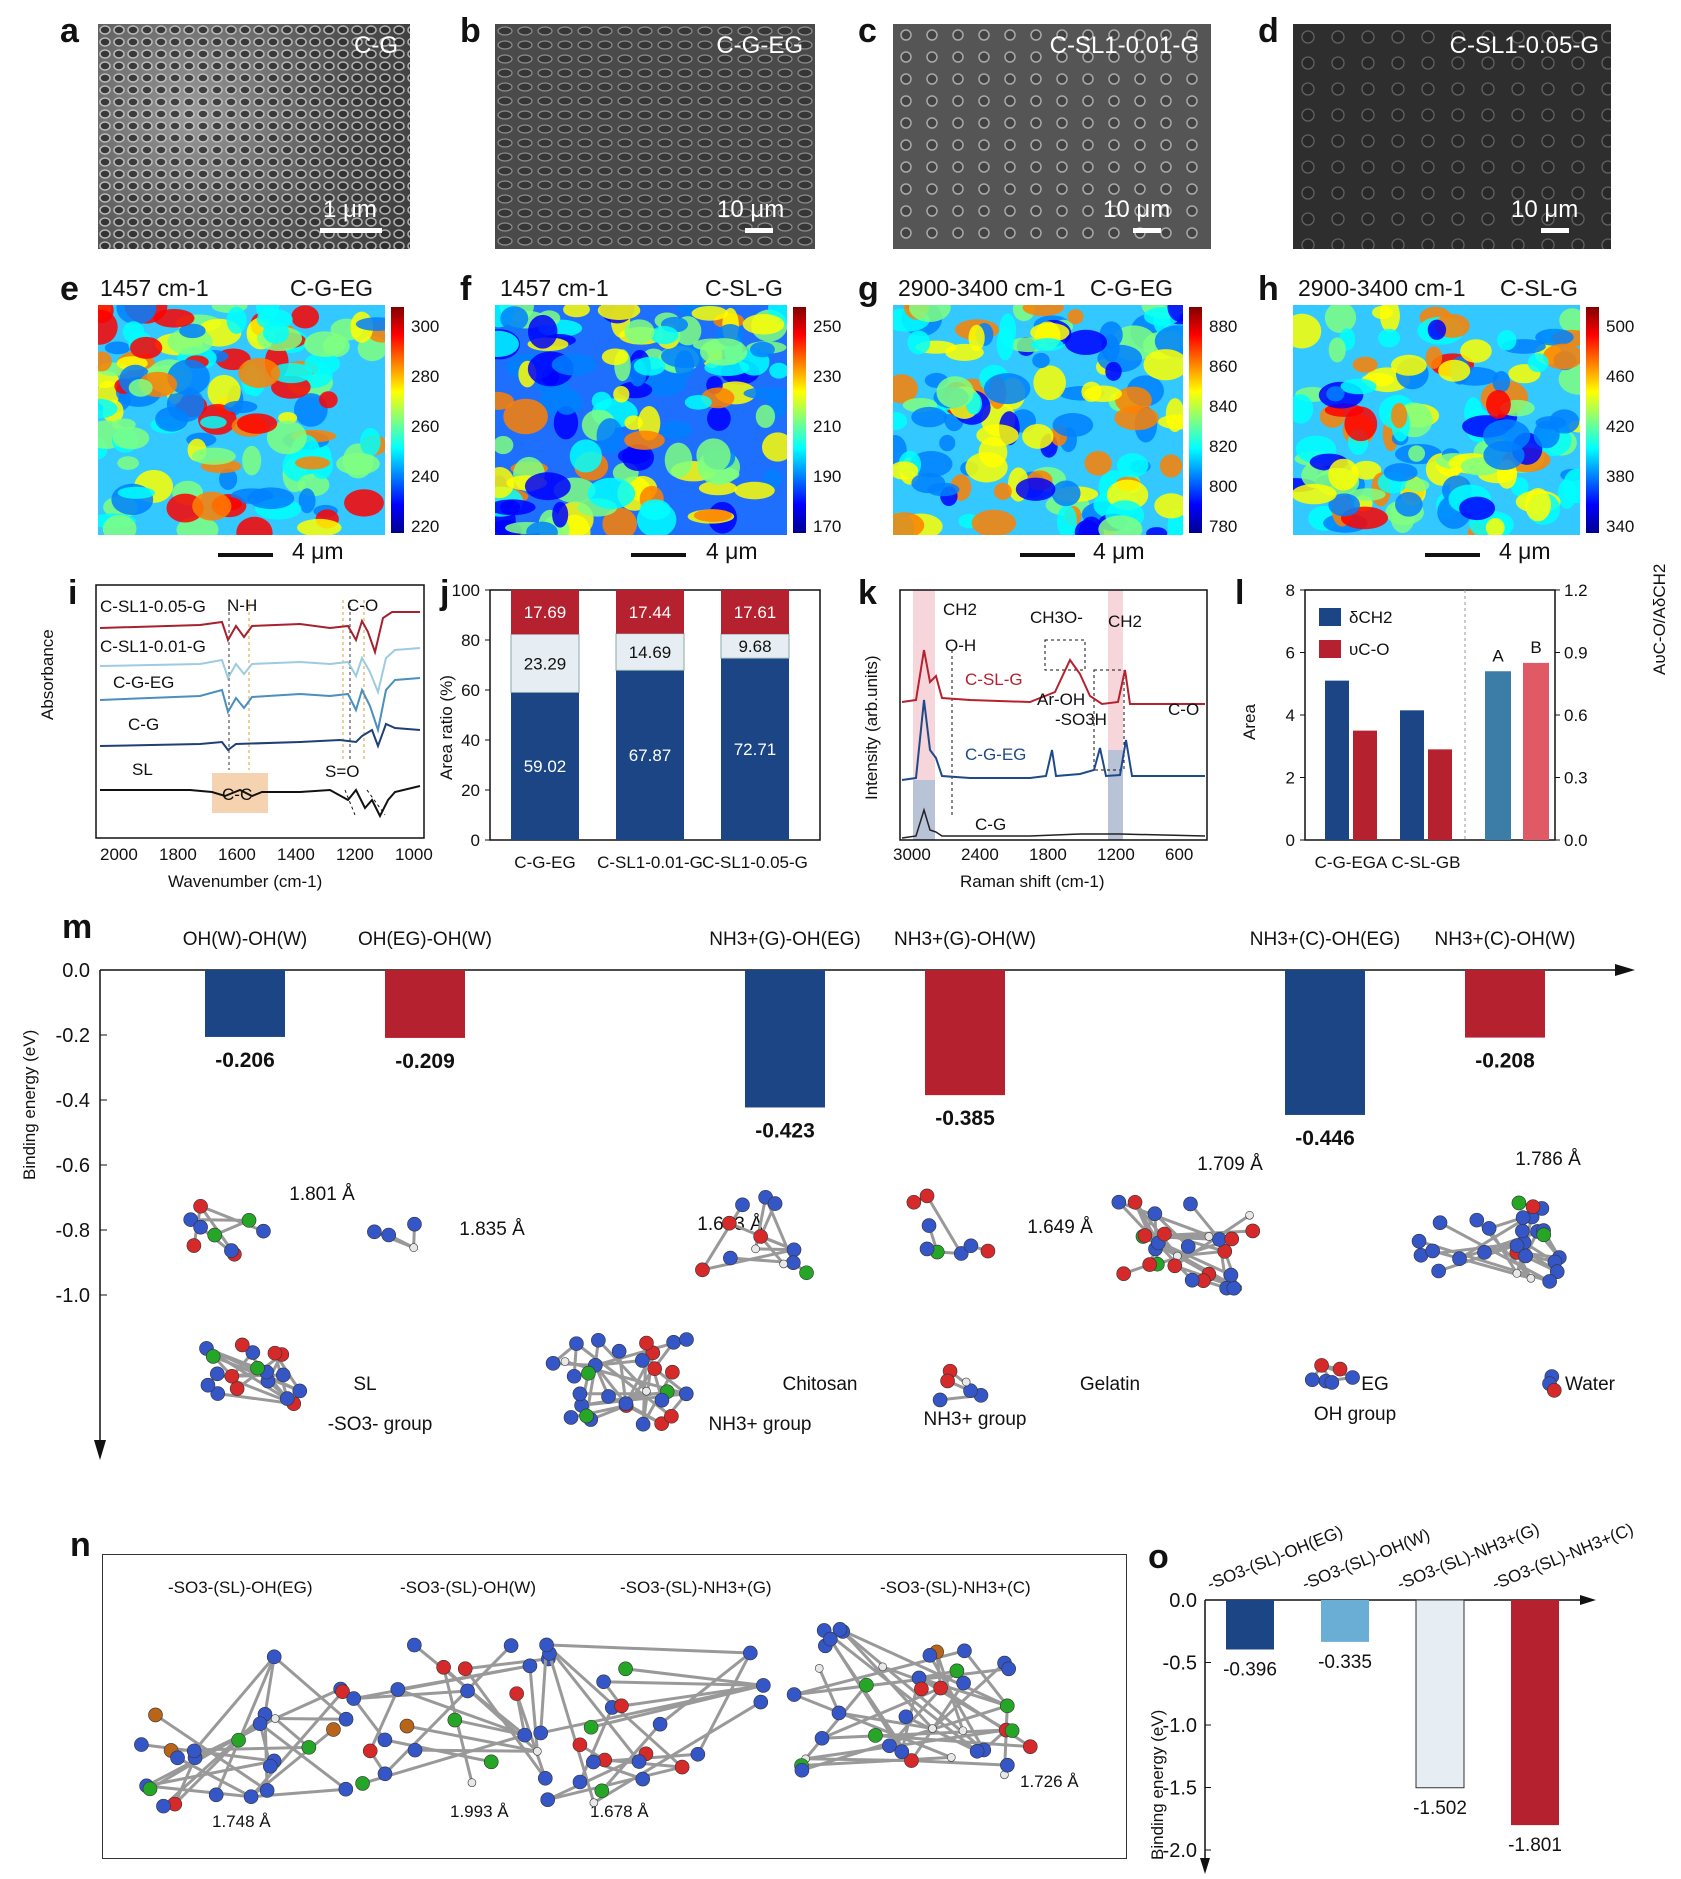 This screenshot has width=1681, height=1879. Describe the element at coordinates (848, 420) in the screenshot. I see `raman-maps` at that location.